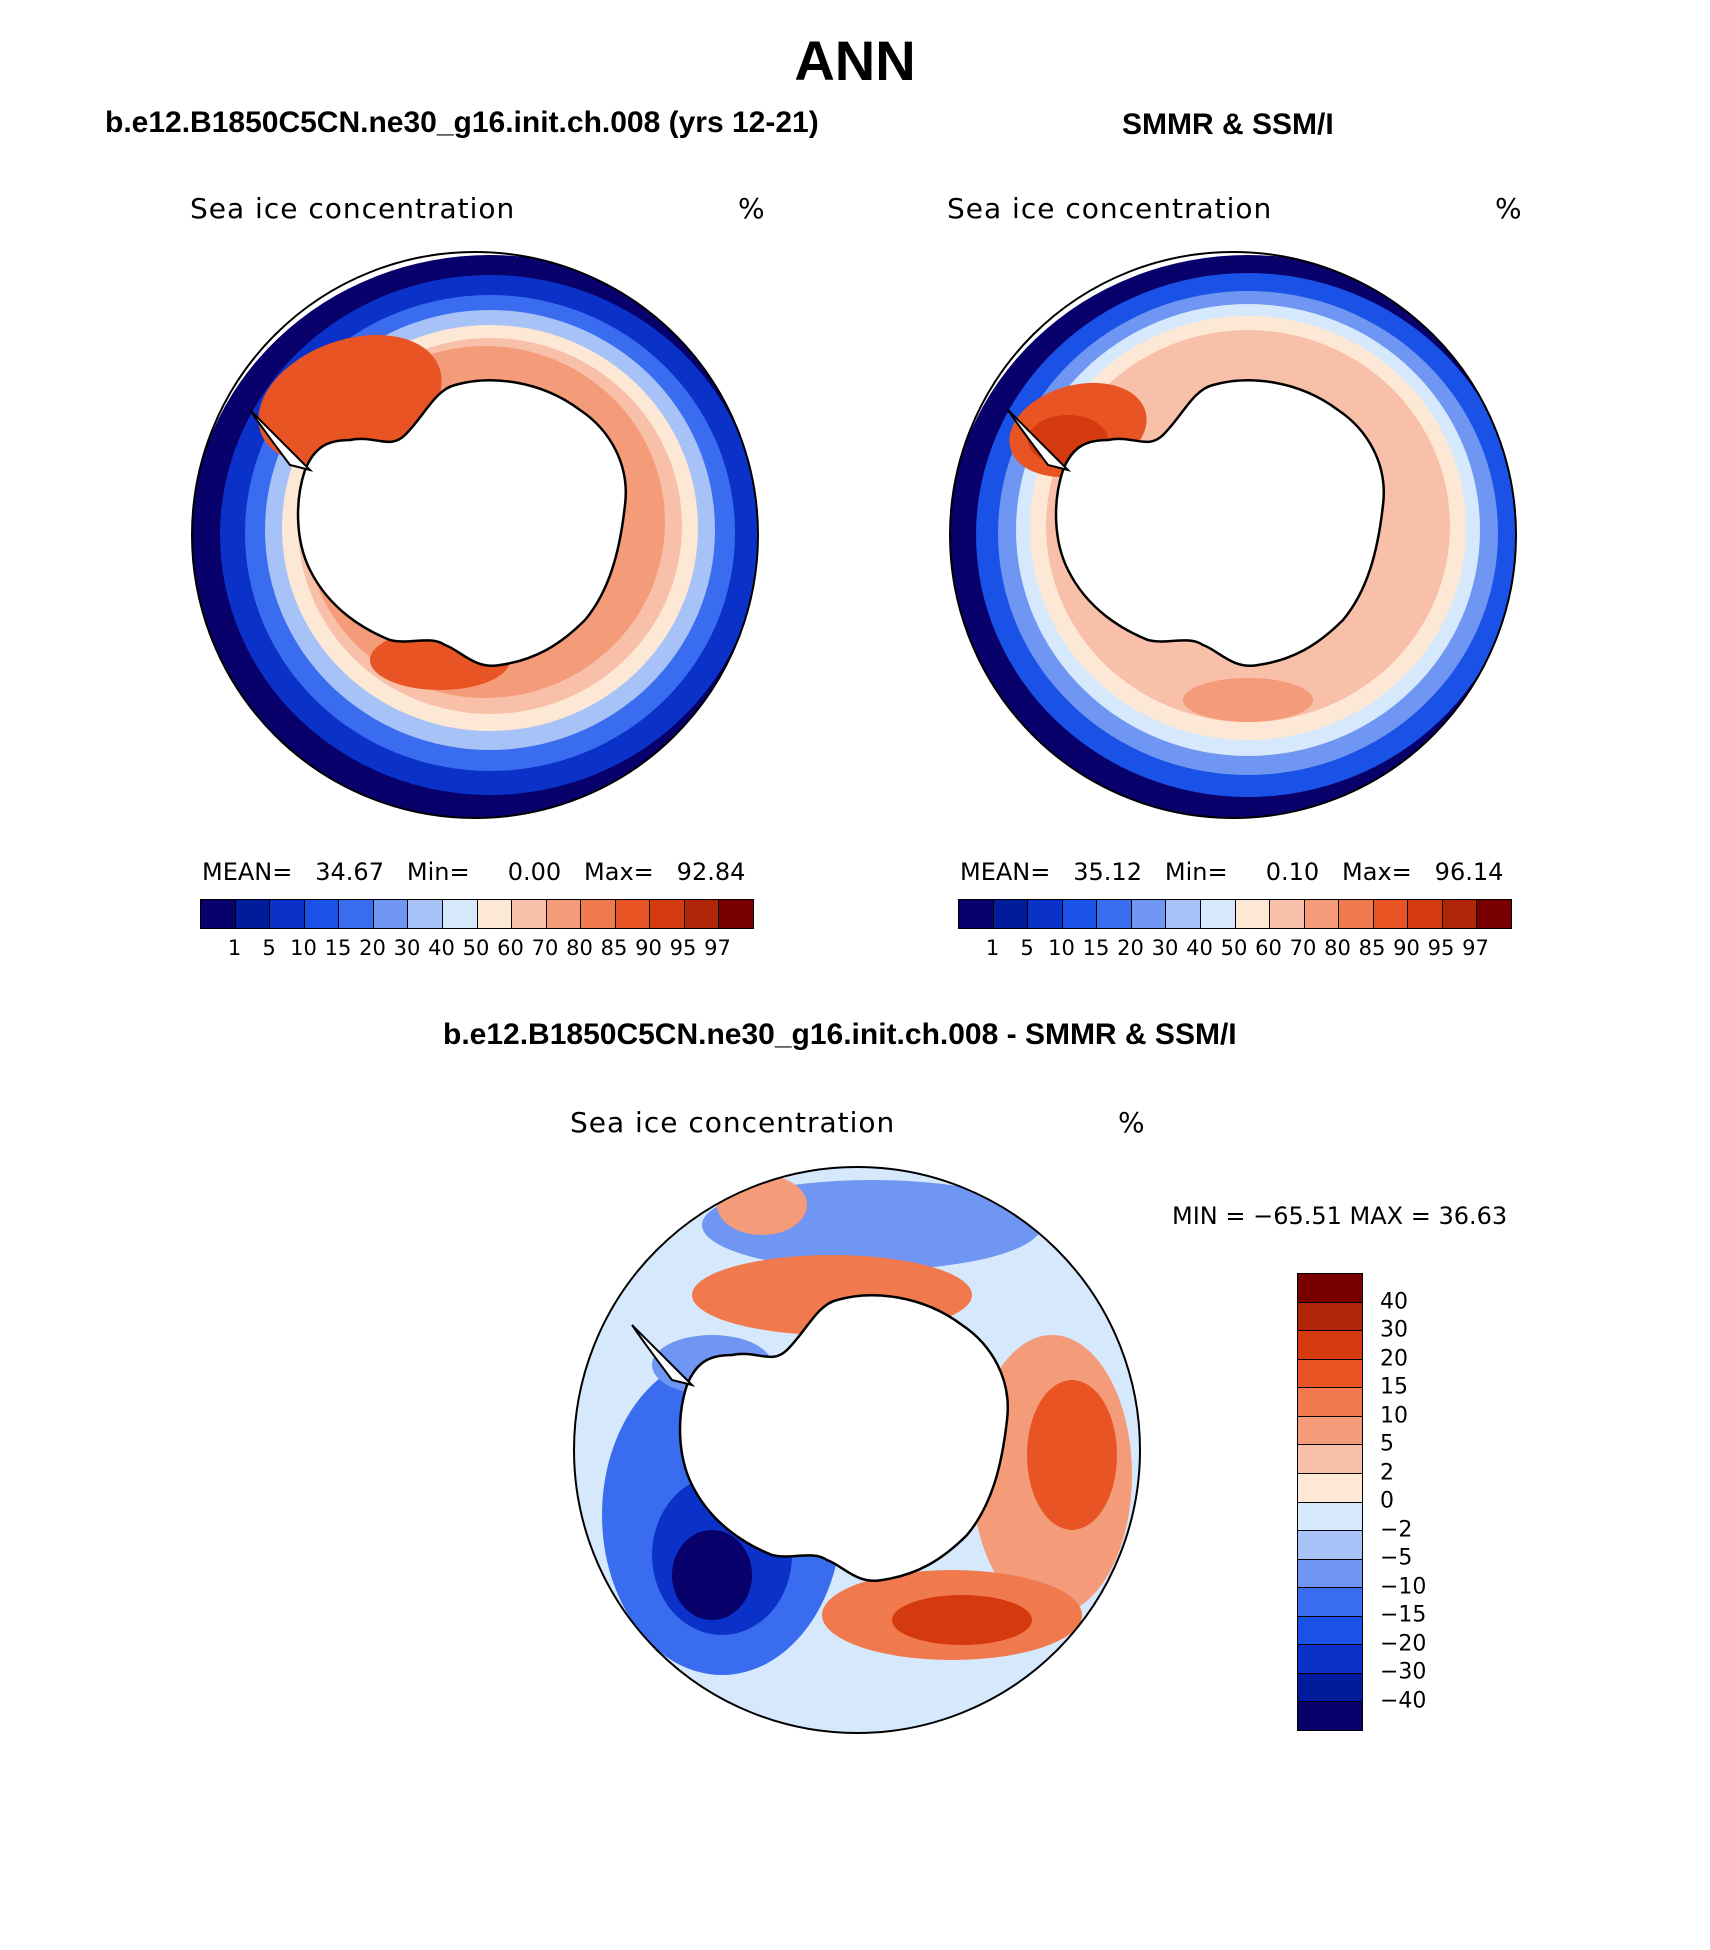 The image size is (1710, 1950). Describe the element at coordinates (510, 948) in the screenshot. I see `panel-1-colorbar-tick-label: 60` at that location.